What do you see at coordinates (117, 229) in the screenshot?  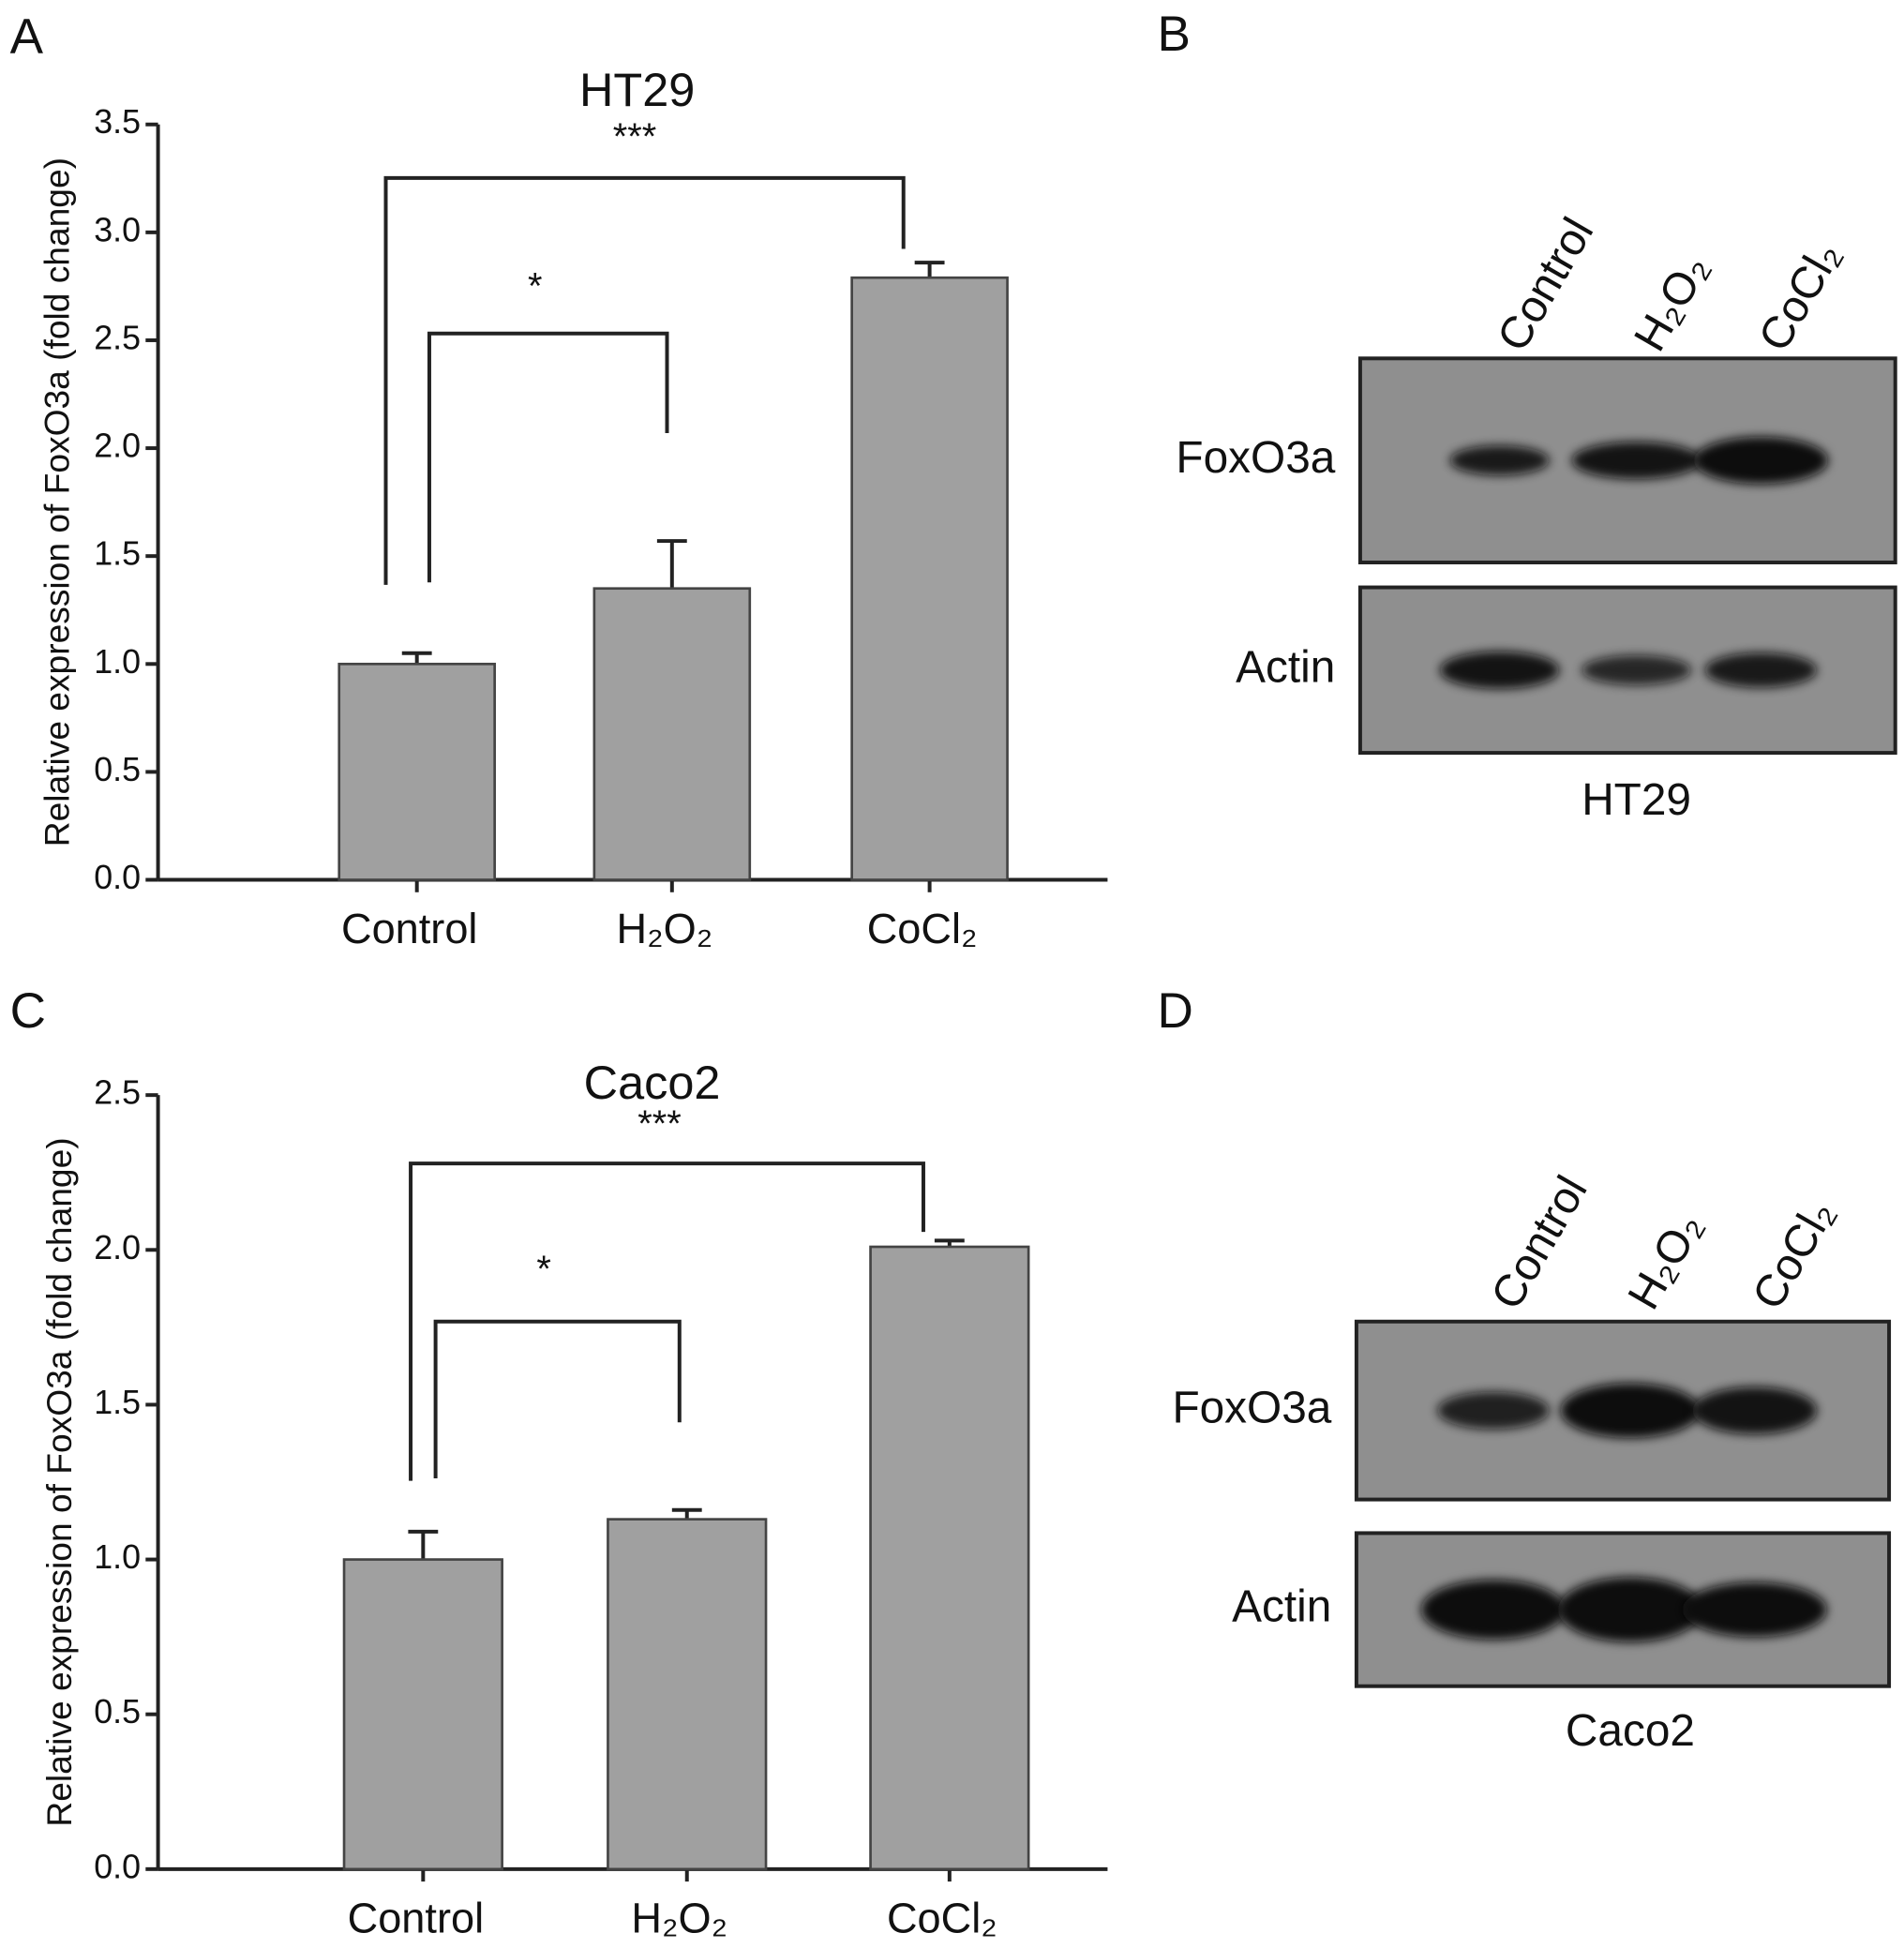 I see `y-tick-label: 3.0` at bounding box center [117, 229].